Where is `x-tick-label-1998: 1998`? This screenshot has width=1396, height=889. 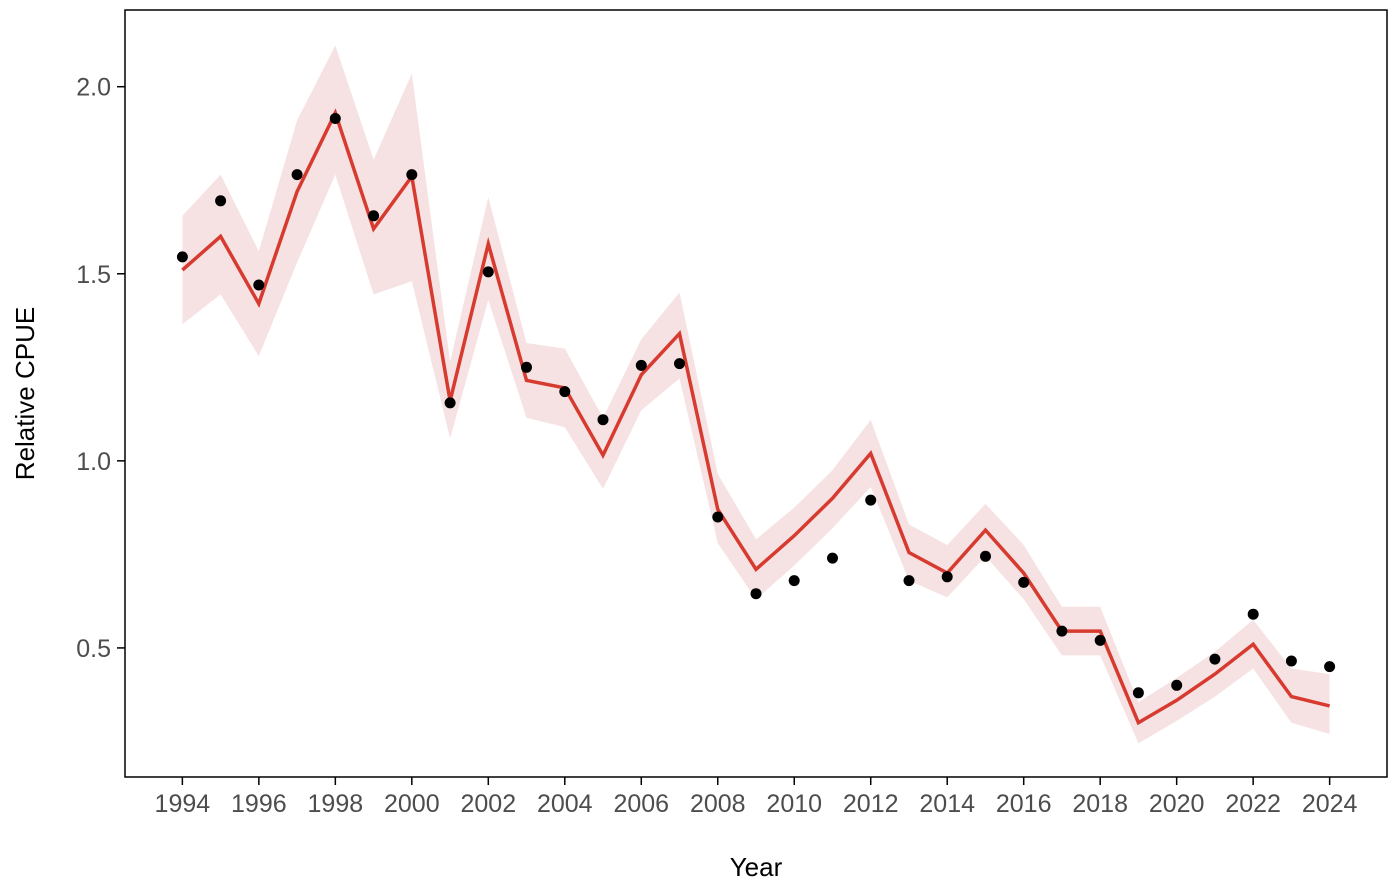
x-tick-label-1998: 1998 is located at coordinates (336, 804).